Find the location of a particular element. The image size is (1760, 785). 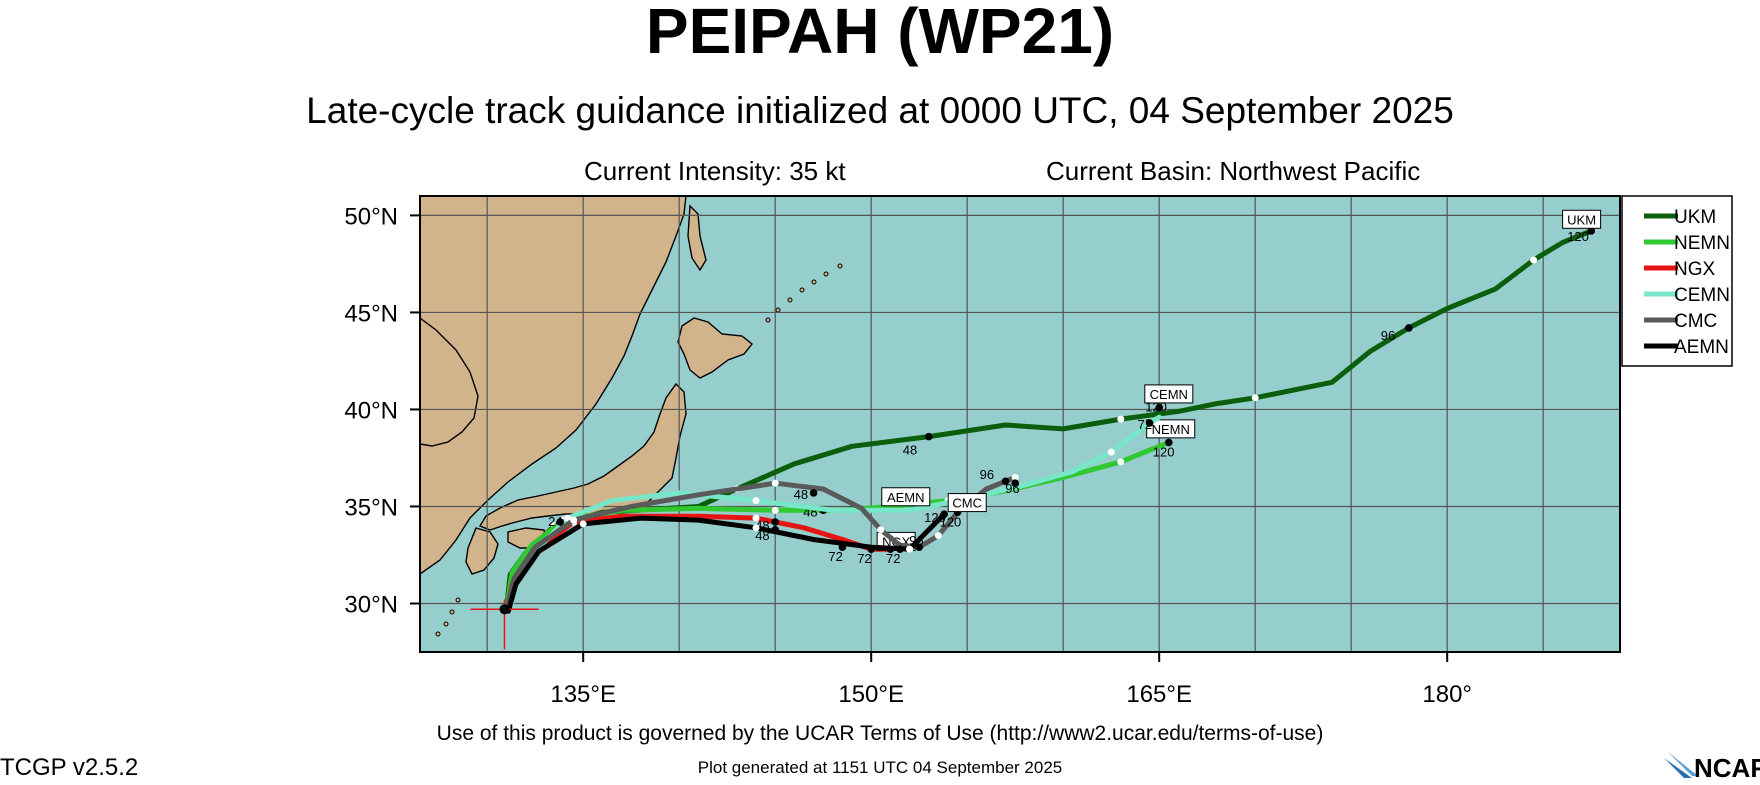

ryukyu-islands is located at coordinates (448, 617).